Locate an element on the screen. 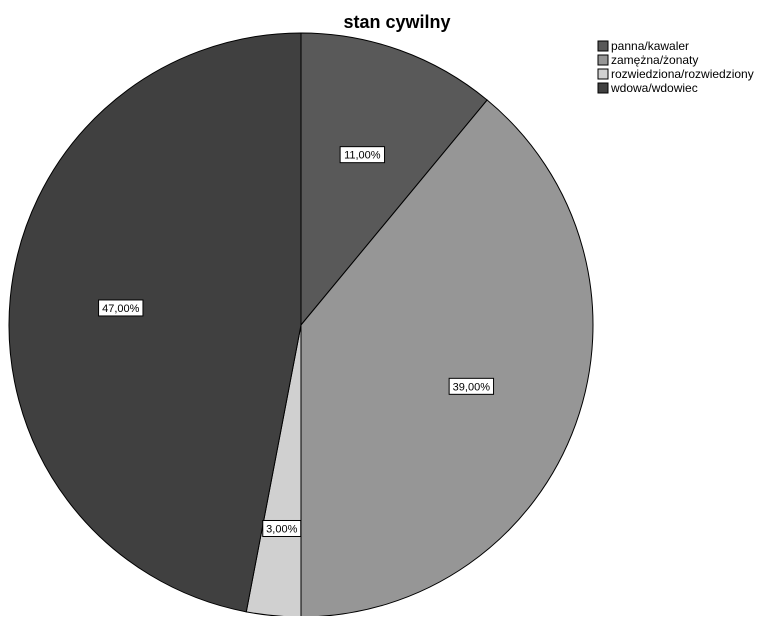 This screenshot has height=621, width=784. data-label-zamezna-zonaty: 39,00% is located at coordinates (471, 386).